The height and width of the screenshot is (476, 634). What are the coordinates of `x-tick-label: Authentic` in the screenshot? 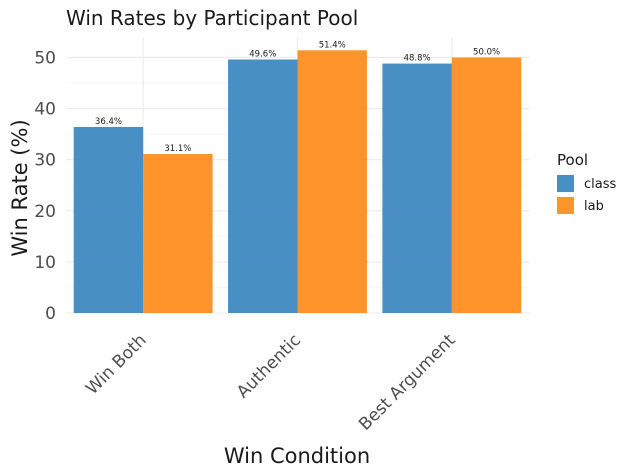 It's located at (269, 366).